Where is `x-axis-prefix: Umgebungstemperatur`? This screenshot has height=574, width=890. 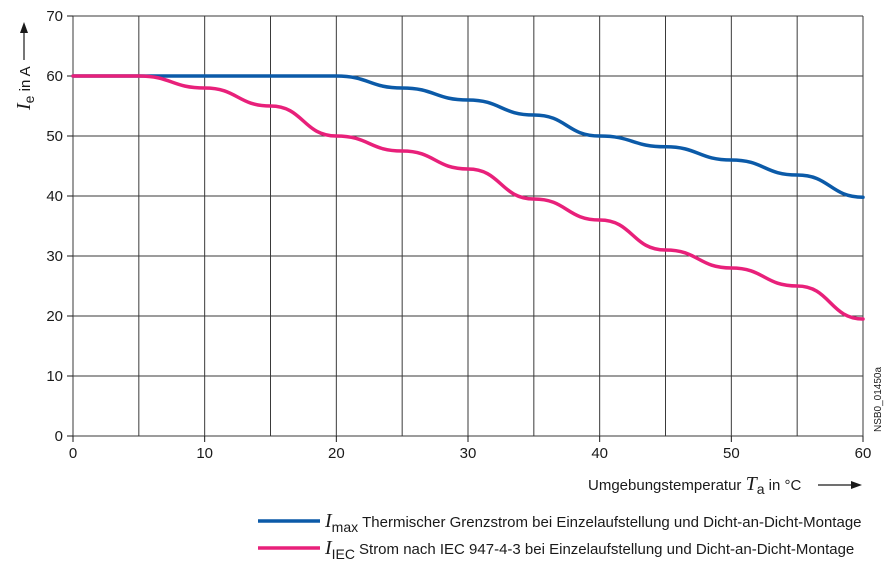
x-axis-prefix: Umgebungstemperatur is located at coordinates (667, 485).